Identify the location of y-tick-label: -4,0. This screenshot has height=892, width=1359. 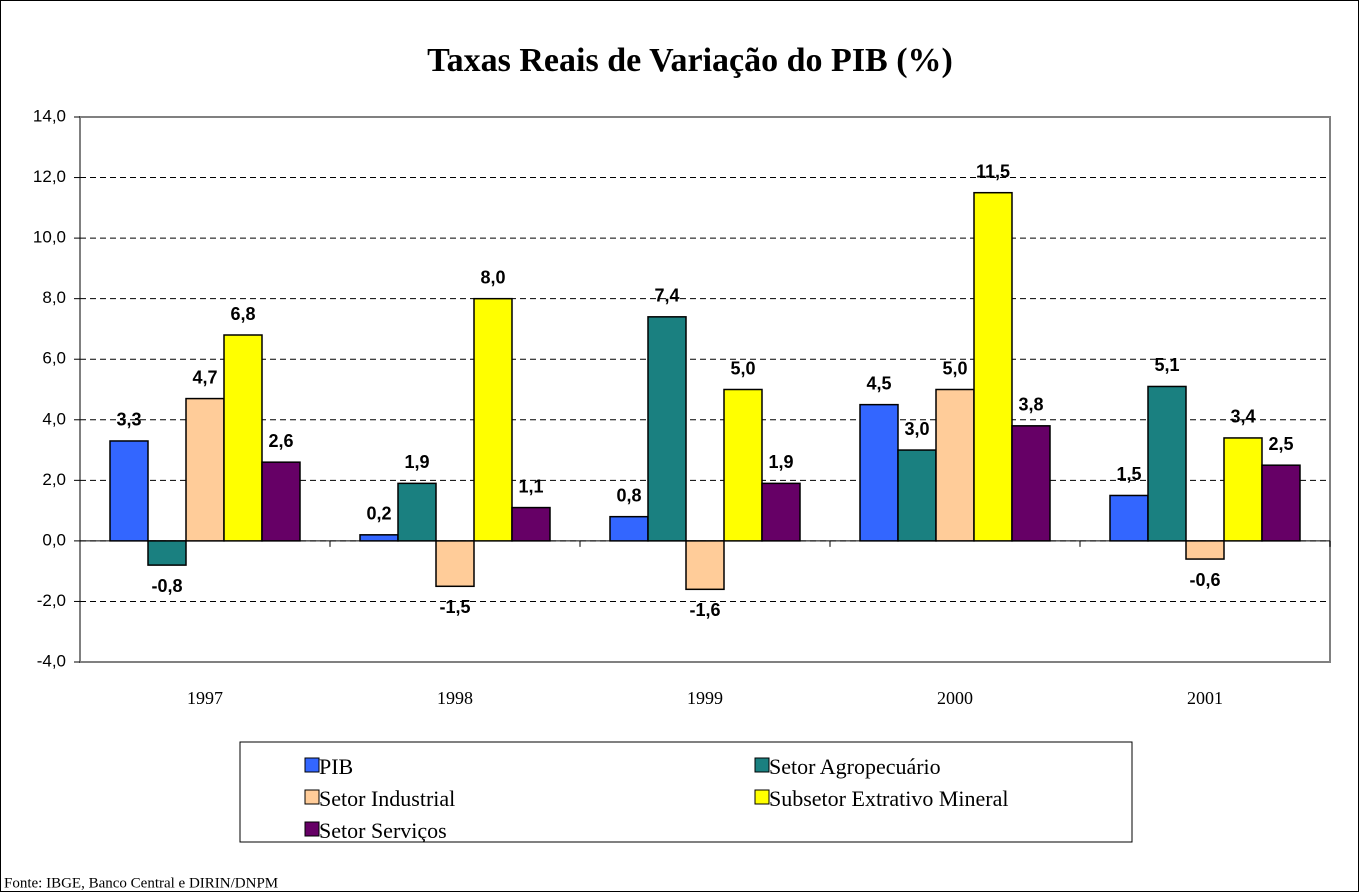
(51, 660).